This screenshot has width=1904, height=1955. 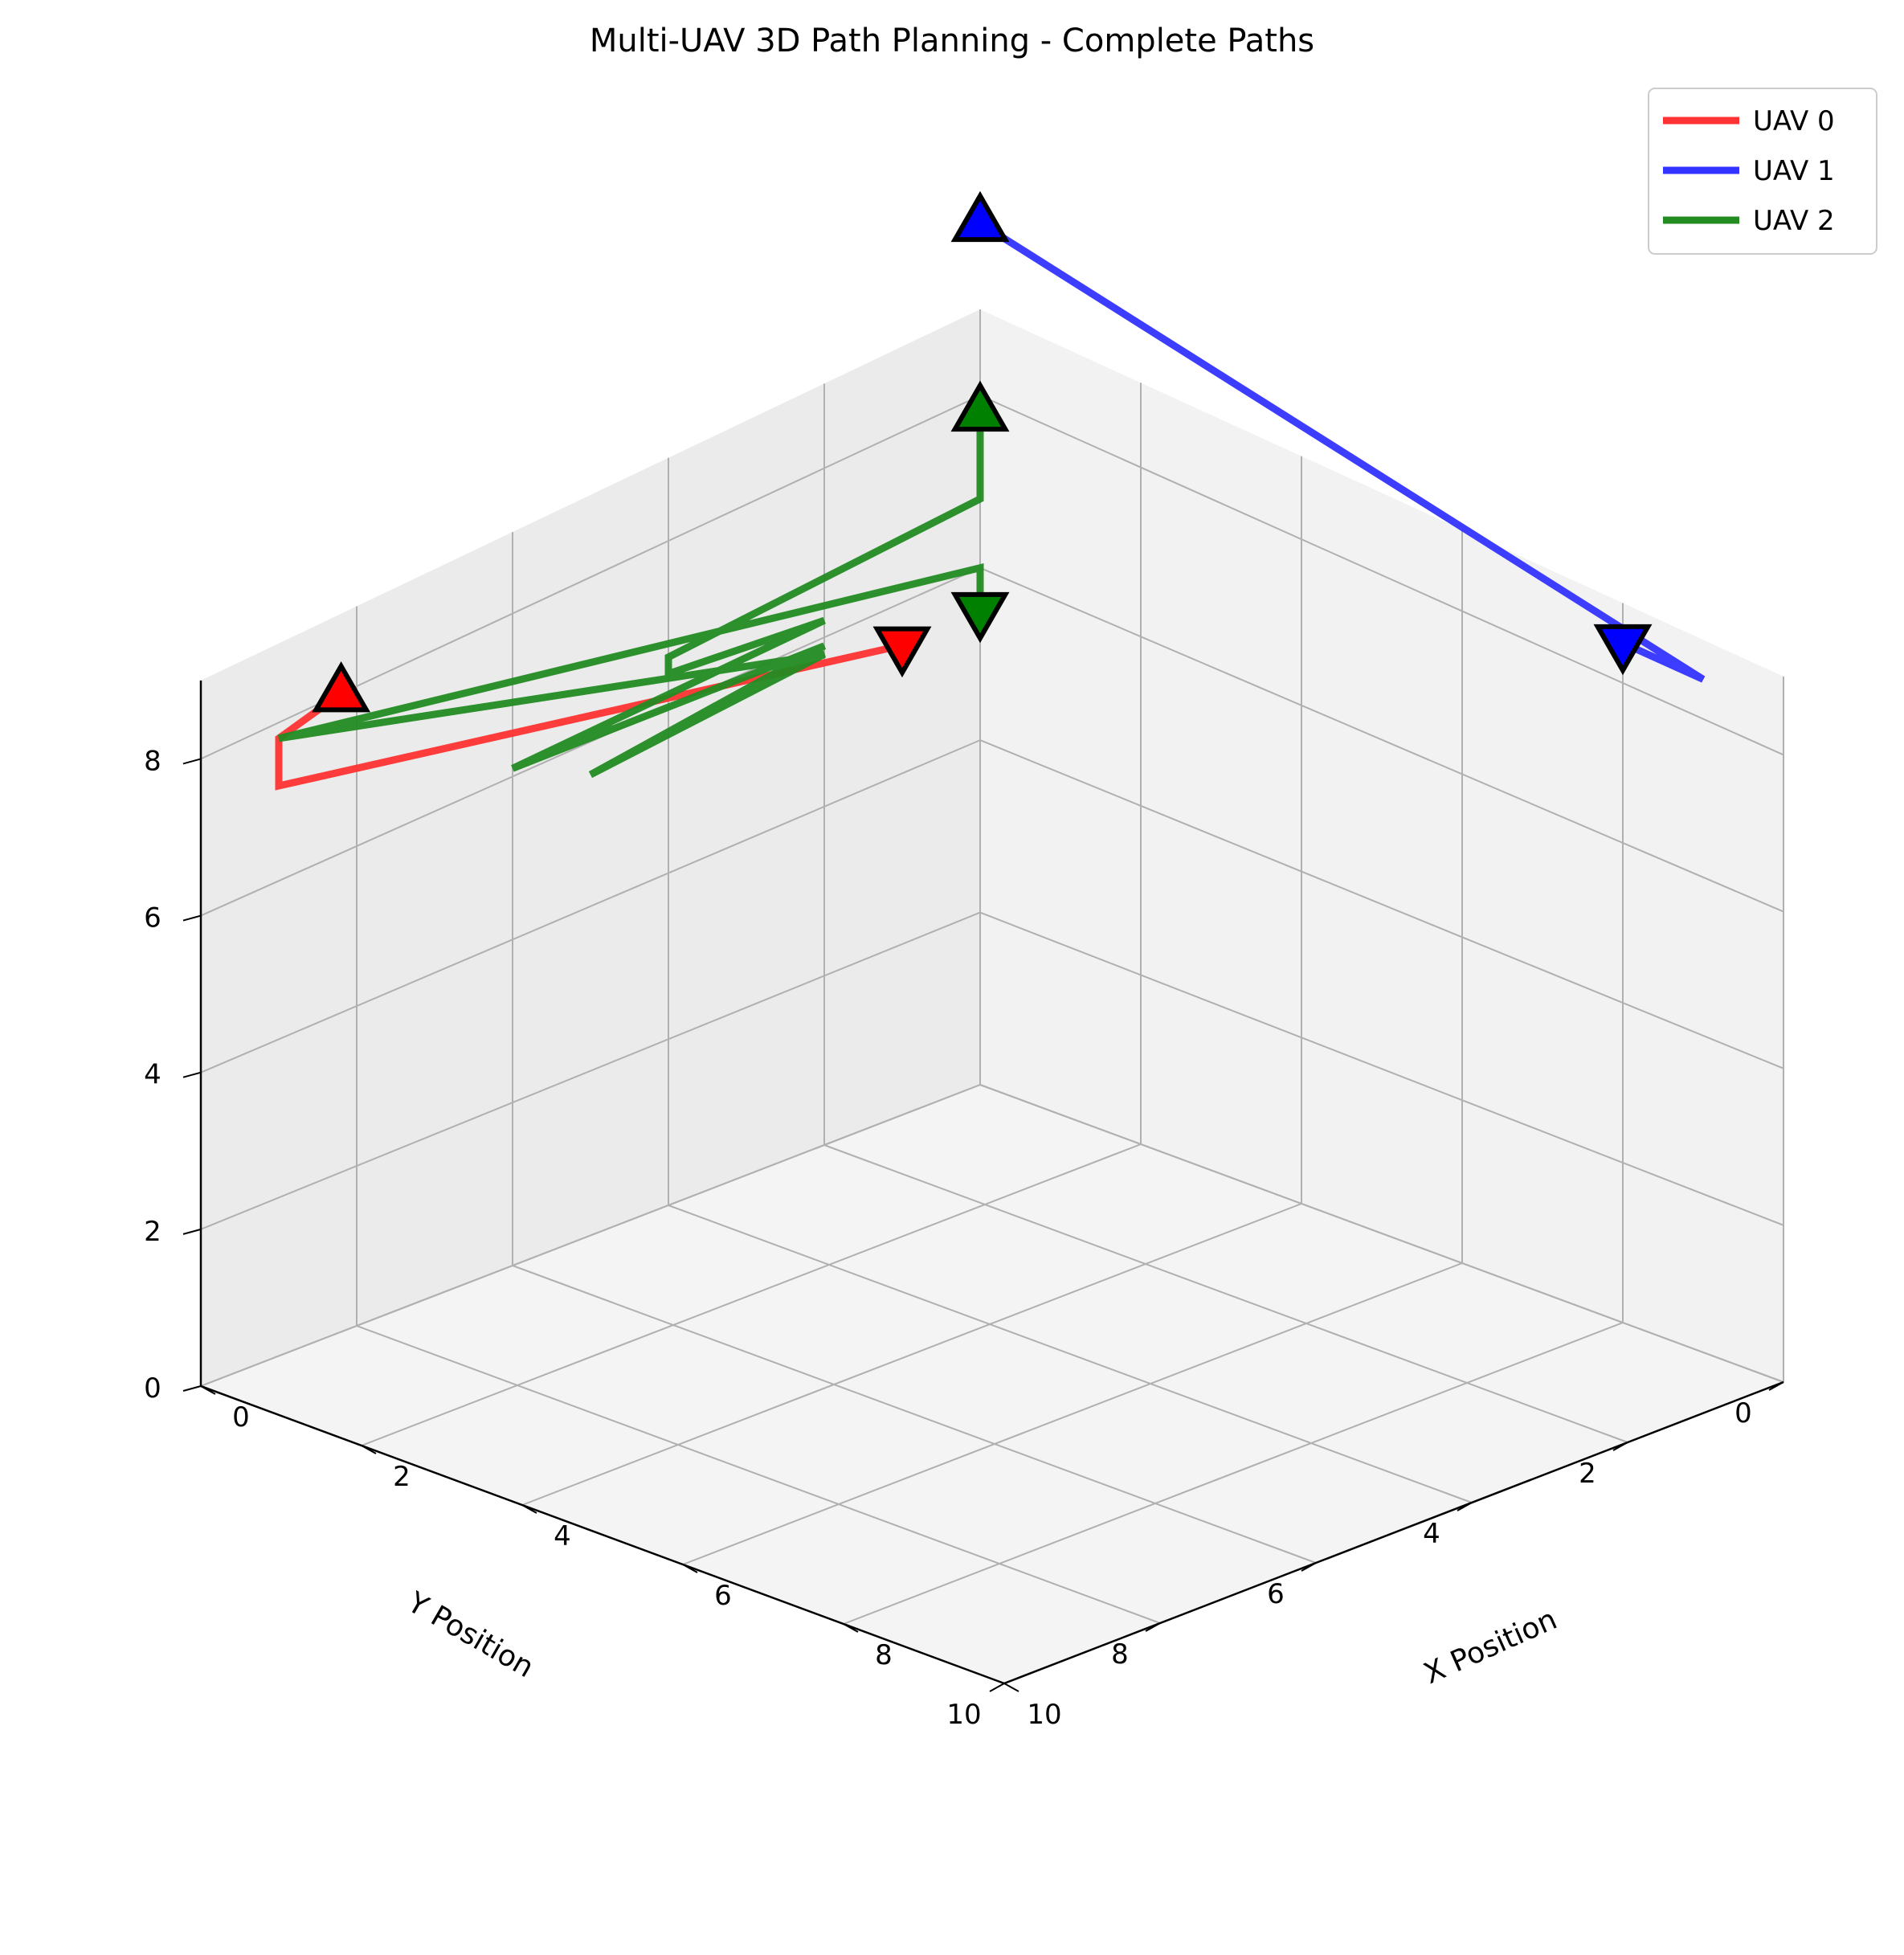 I want to click on x-tick-label: 0, so click(x=241, y=1417).